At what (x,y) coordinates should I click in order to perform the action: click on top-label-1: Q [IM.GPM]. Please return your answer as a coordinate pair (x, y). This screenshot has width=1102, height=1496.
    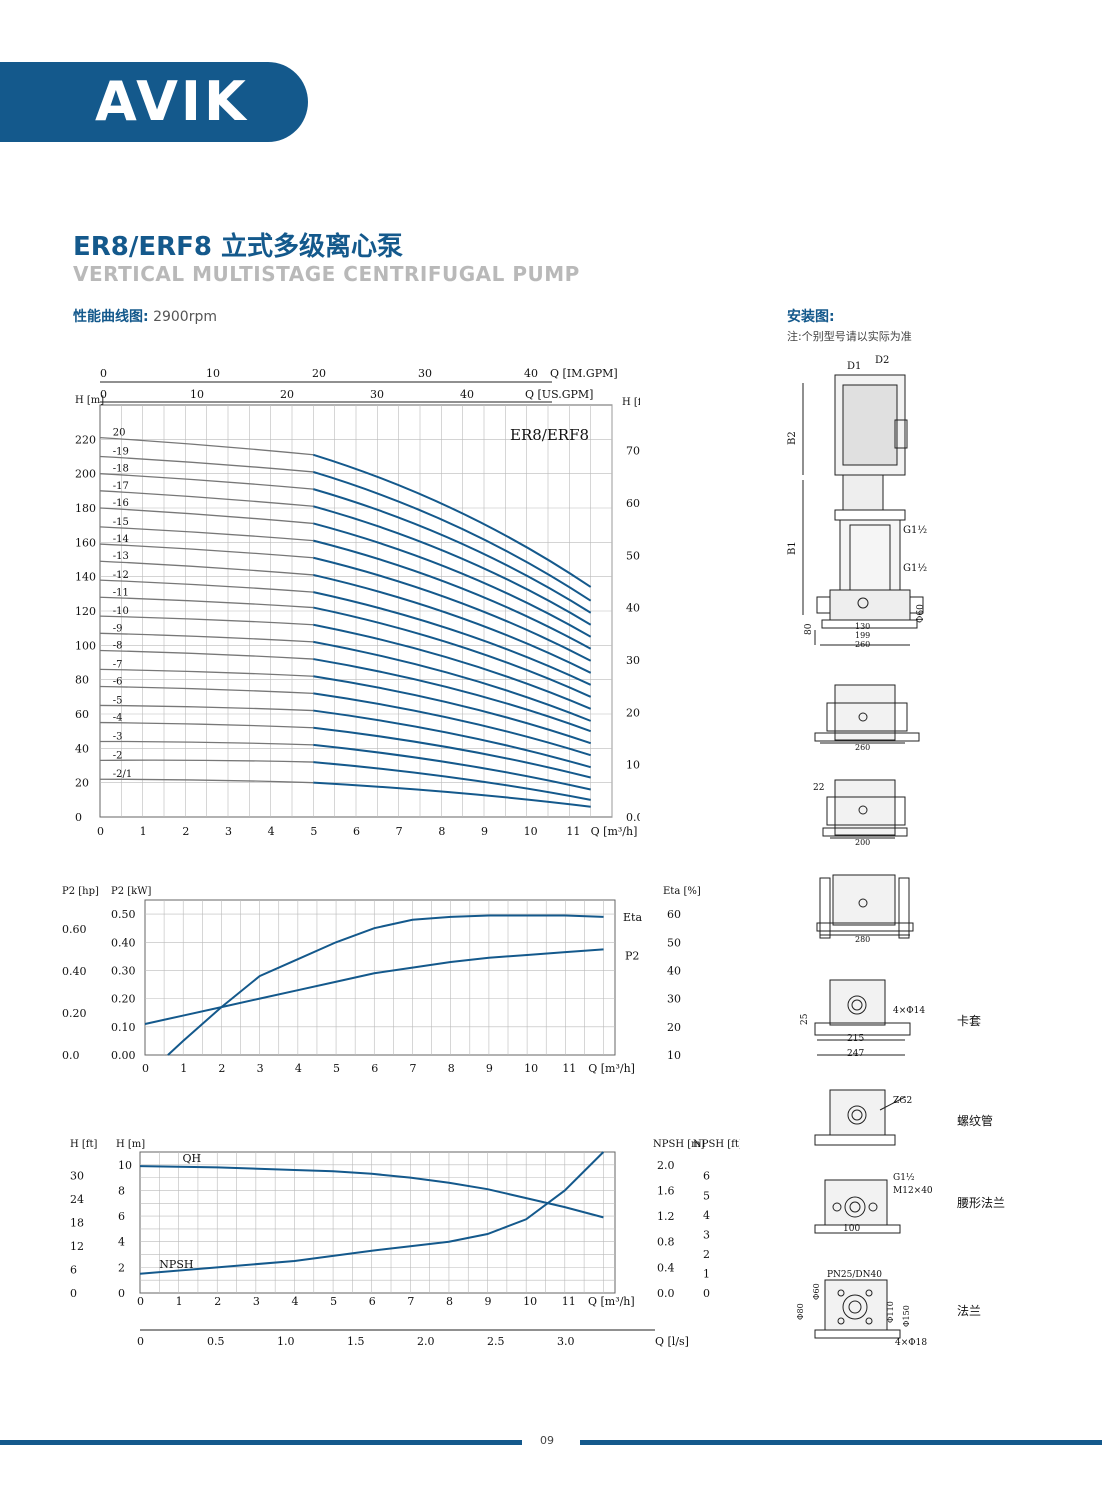
    Looking at the image, I should click on (584, 373).